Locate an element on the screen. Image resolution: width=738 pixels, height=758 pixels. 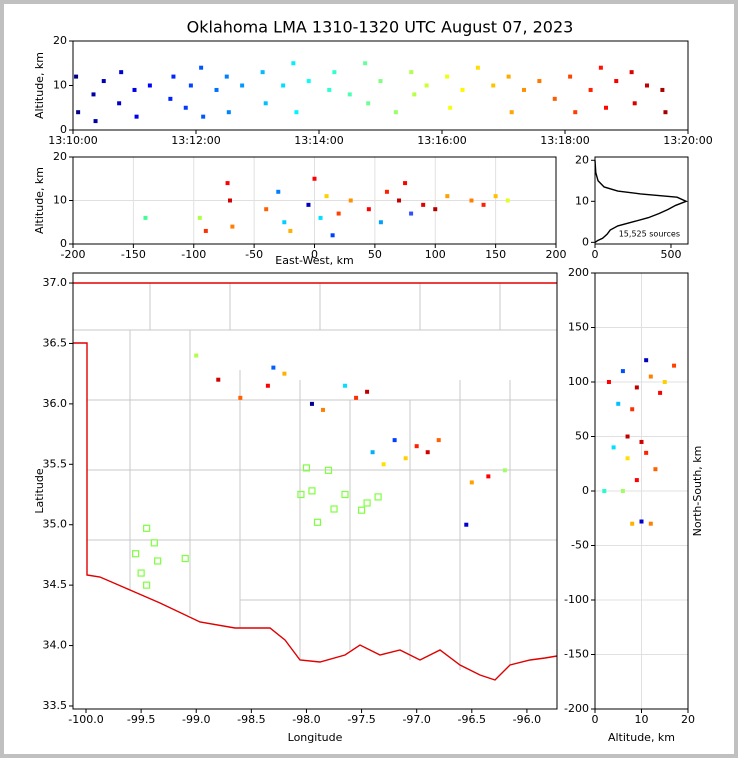
y-tick-label: -150 is located at coordinates (576, 654).